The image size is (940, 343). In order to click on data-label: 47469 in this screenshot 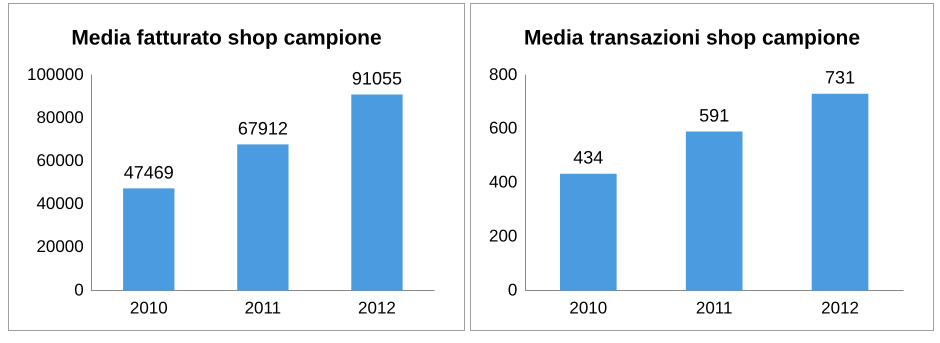, I will do `click(149, 172)`.